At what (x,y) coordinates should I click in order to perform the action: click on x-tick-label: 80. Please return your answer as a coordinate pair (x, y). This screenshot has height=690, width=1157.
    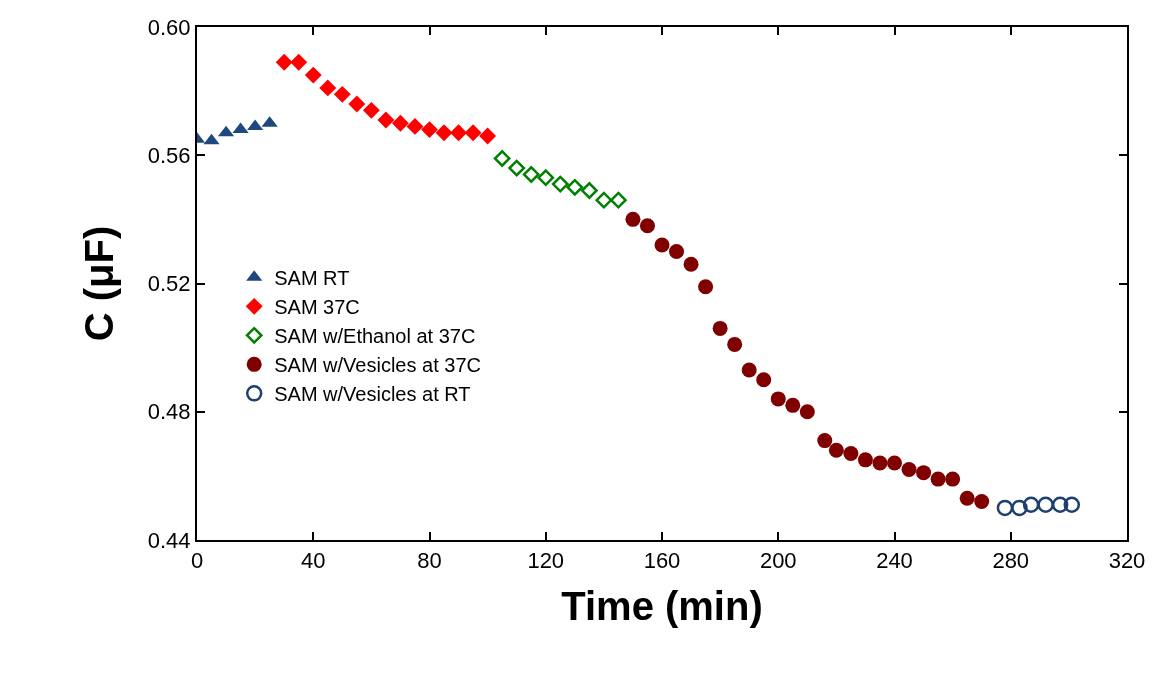
    Looking at the image, I should click on (429, 561).